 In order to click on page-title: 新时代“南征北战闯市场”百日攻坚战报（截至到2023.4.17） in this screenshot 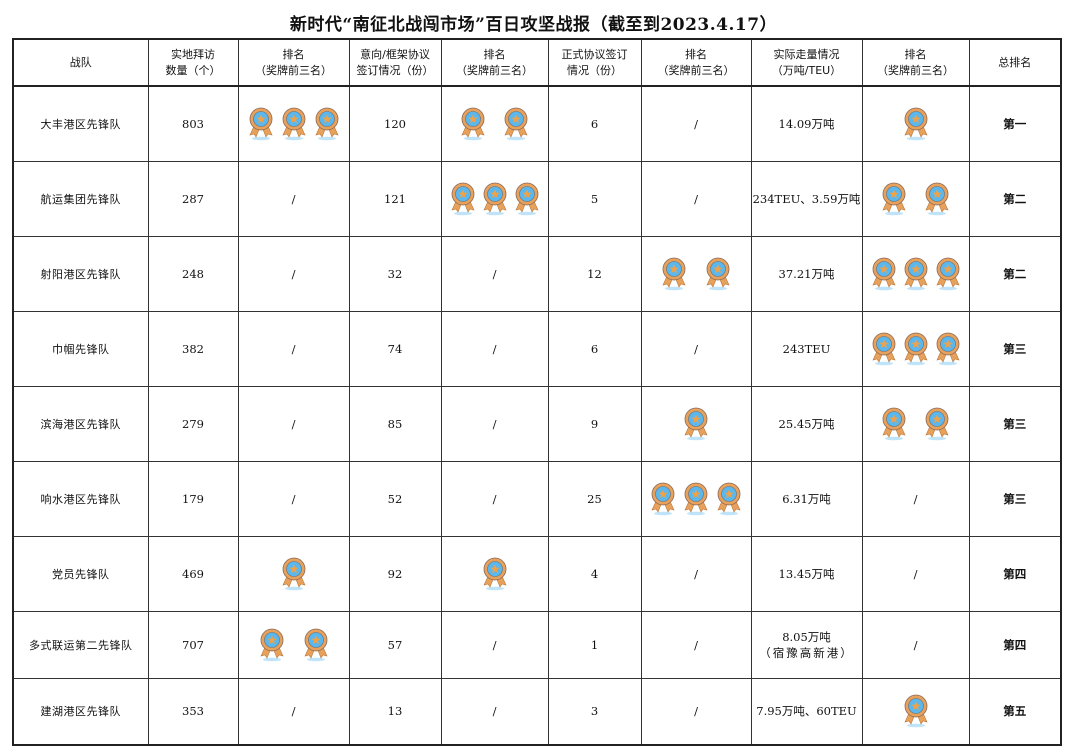, I will do `click(533, 25)`.